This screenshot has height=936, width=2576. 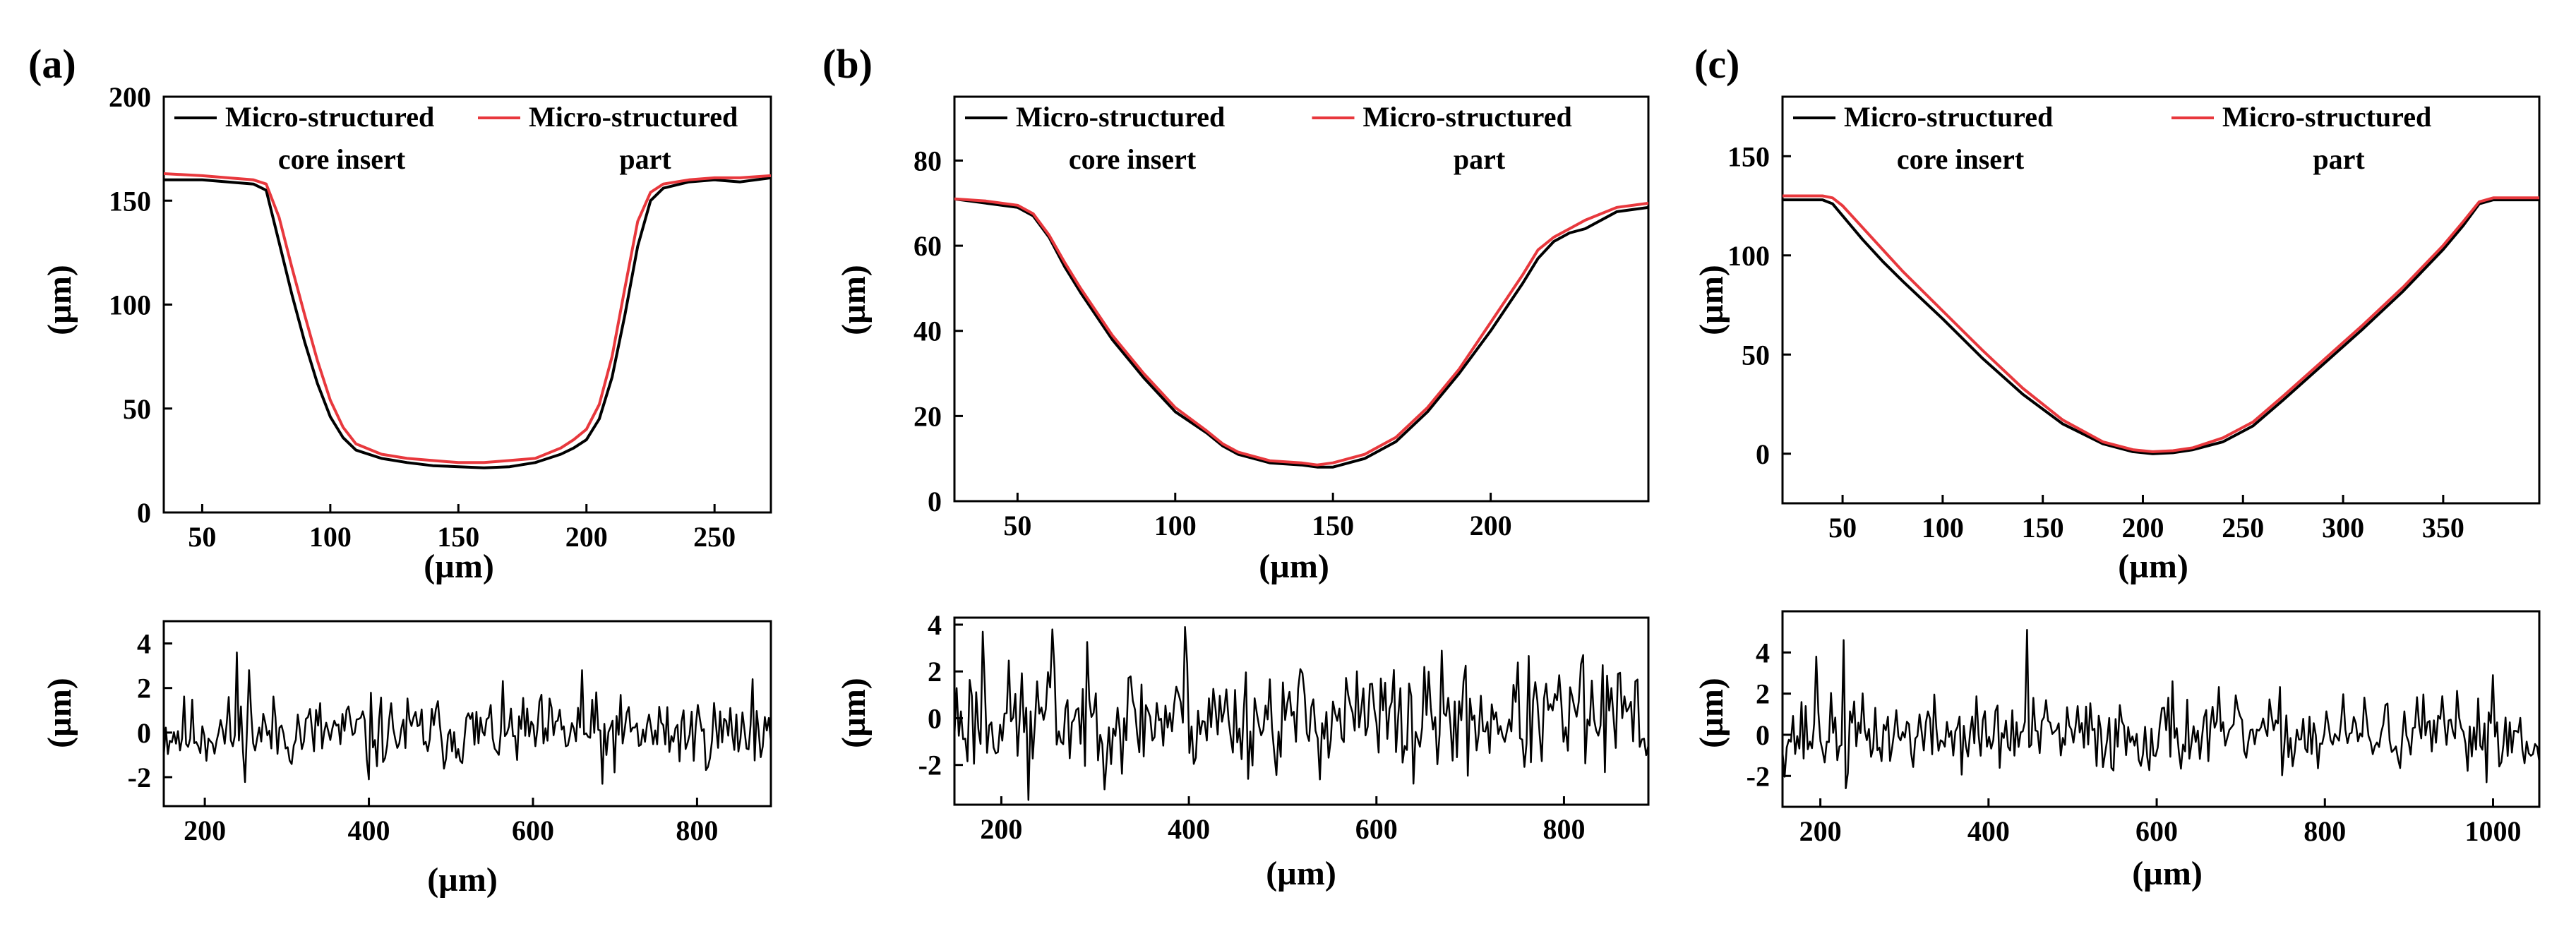 I want to click on y-tick-label: 80, so click(x=927, y=160).